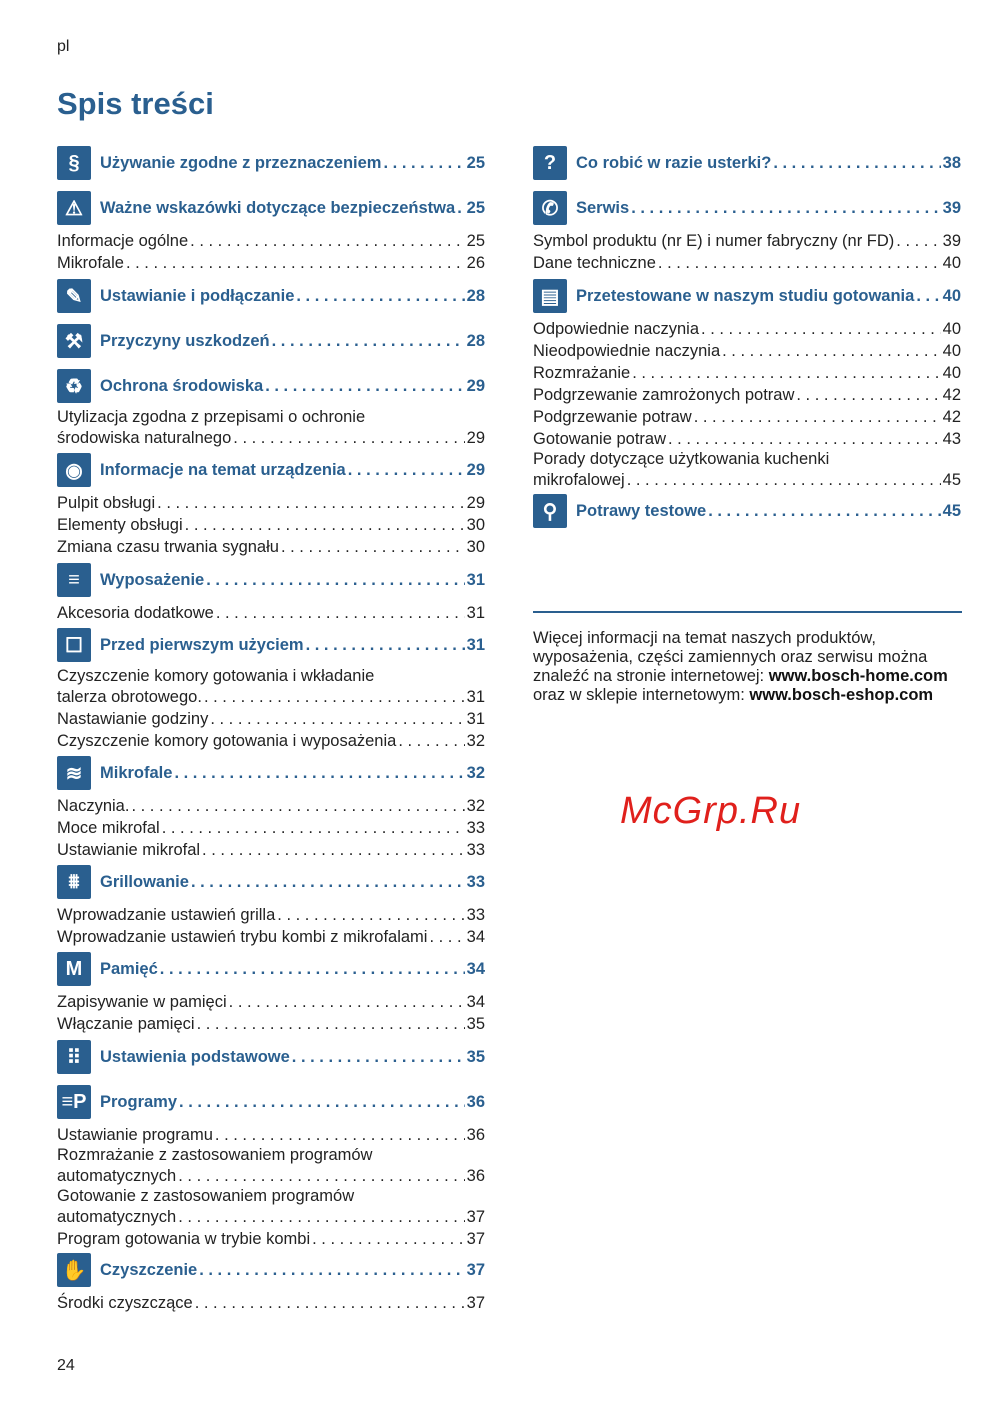  I want to click on section-heading: ⩩ Grillowanie 33, so click(271, 882).